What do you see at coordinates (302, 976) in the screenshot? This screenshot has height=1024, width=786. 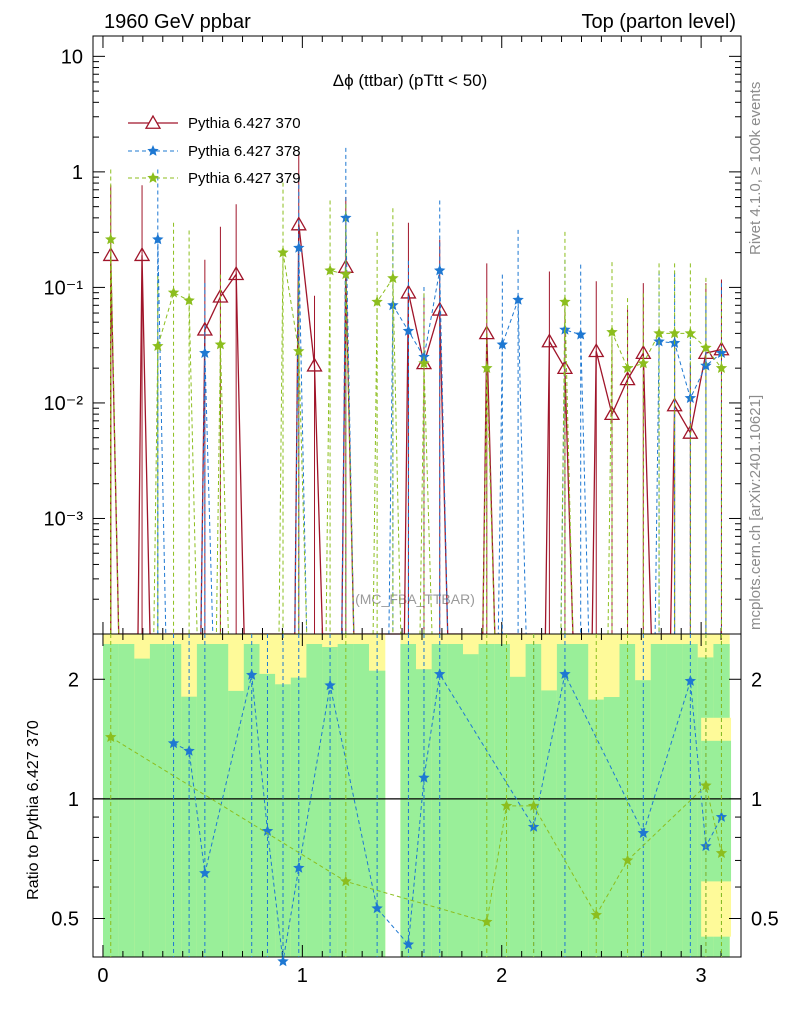 I see `x-tick-label: 1` at bounding box center [302, 976].